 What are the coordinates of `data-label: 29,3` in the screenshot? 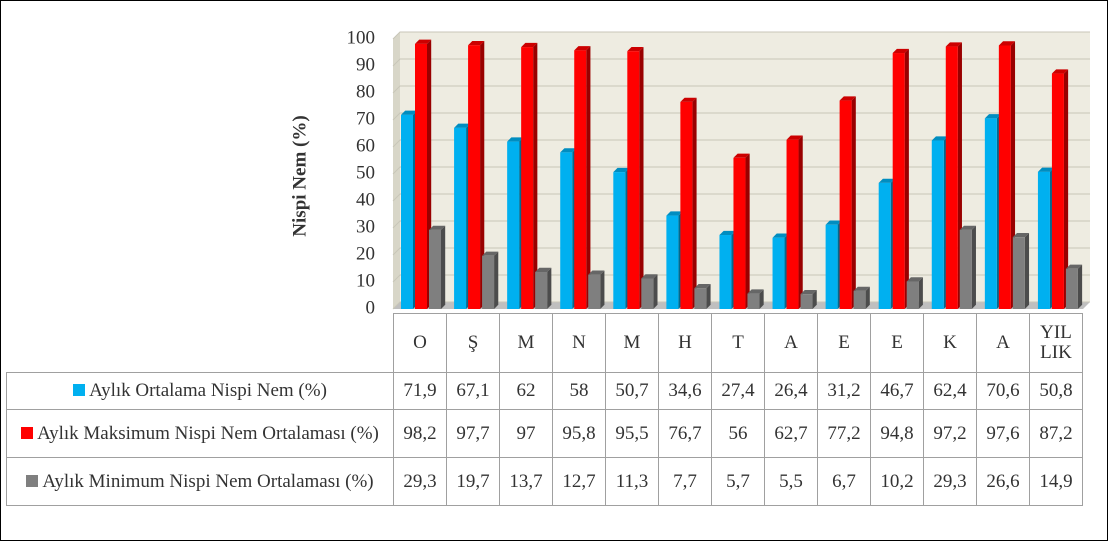 It's located at (420, 481).